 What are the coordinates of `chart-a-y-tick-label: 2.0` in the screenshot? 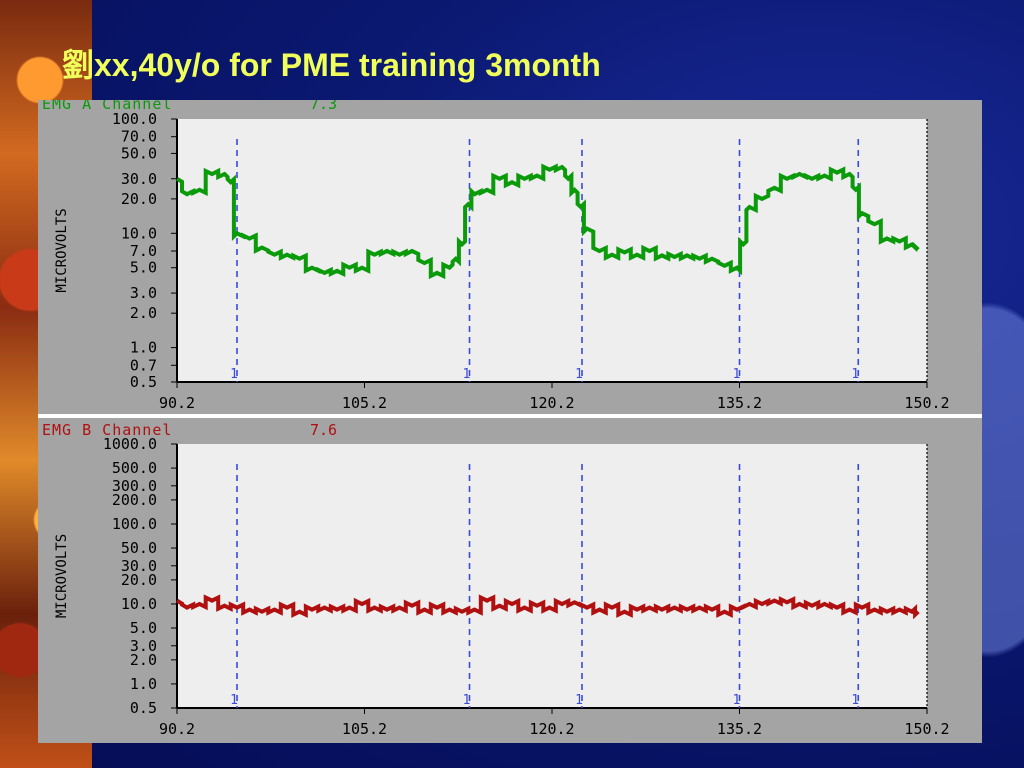 It's located at (143, 313).